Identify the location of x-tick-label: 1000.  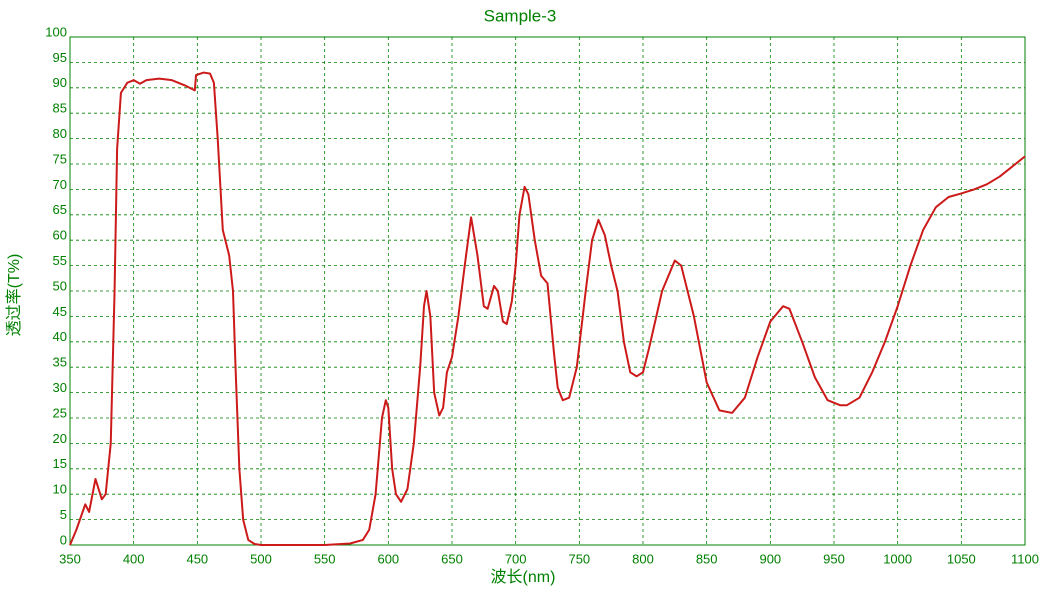
(897, 558).